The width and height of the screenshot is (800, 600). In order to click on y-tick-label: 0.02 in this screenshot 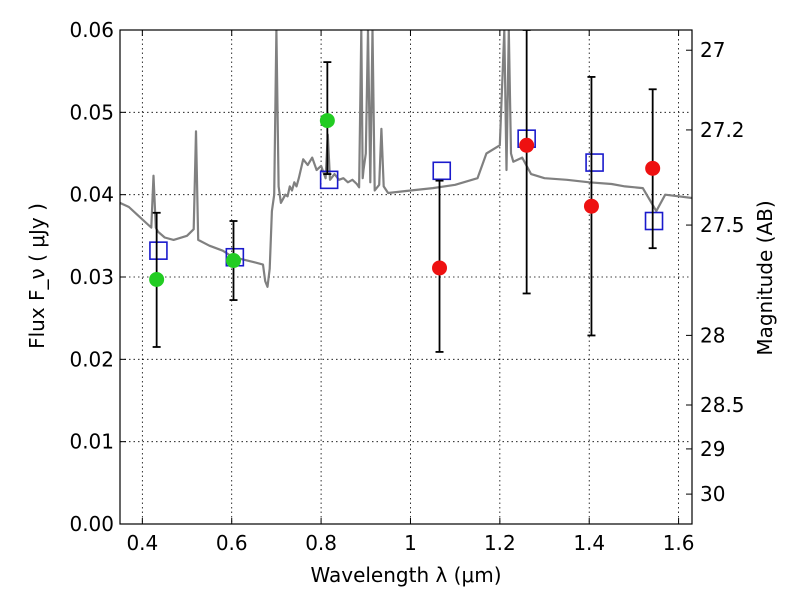, I will do `click(91, 359)`.